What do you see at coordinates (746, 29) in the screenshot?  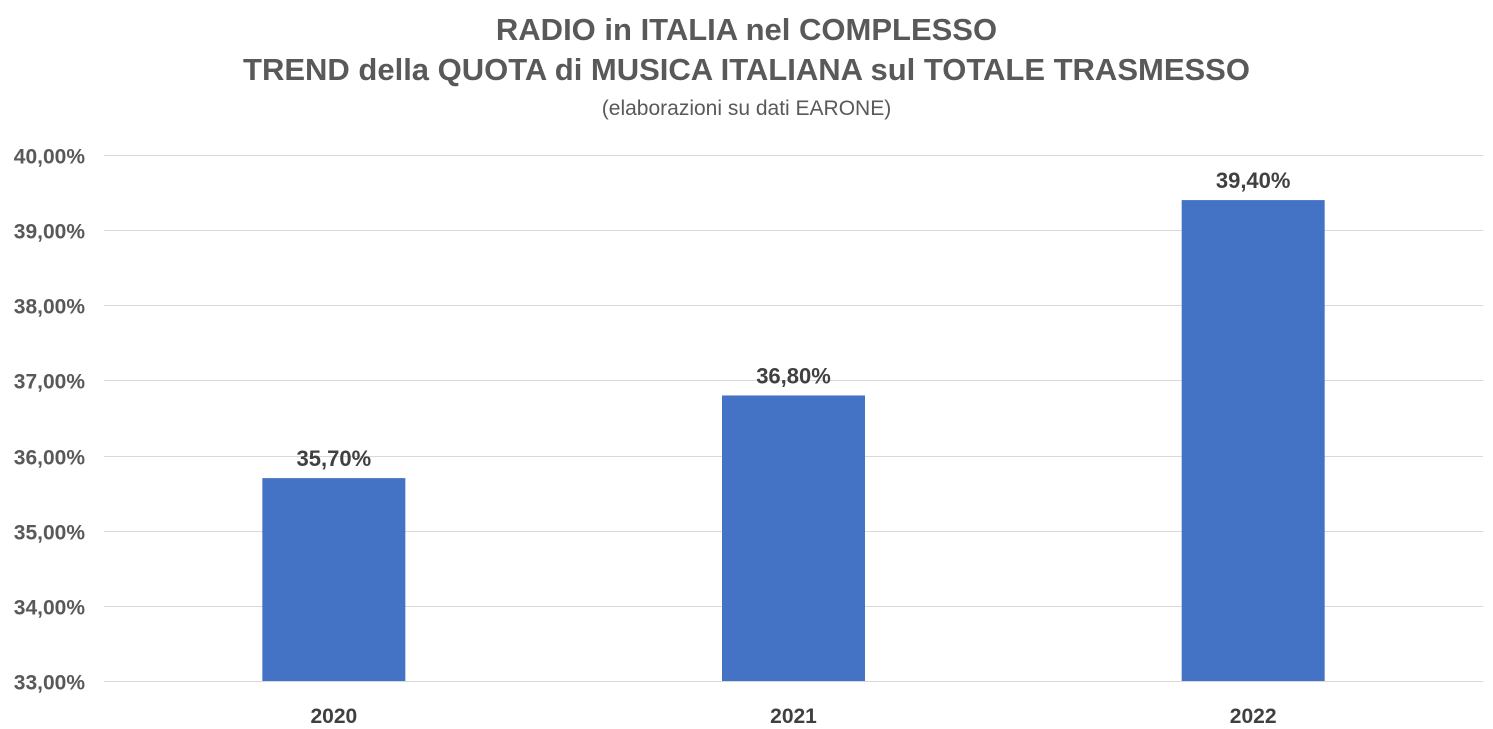 I see `chart-title-line-1: RADIO in ITALIA nel COMPLESSO` at bounding box center [746, 29].